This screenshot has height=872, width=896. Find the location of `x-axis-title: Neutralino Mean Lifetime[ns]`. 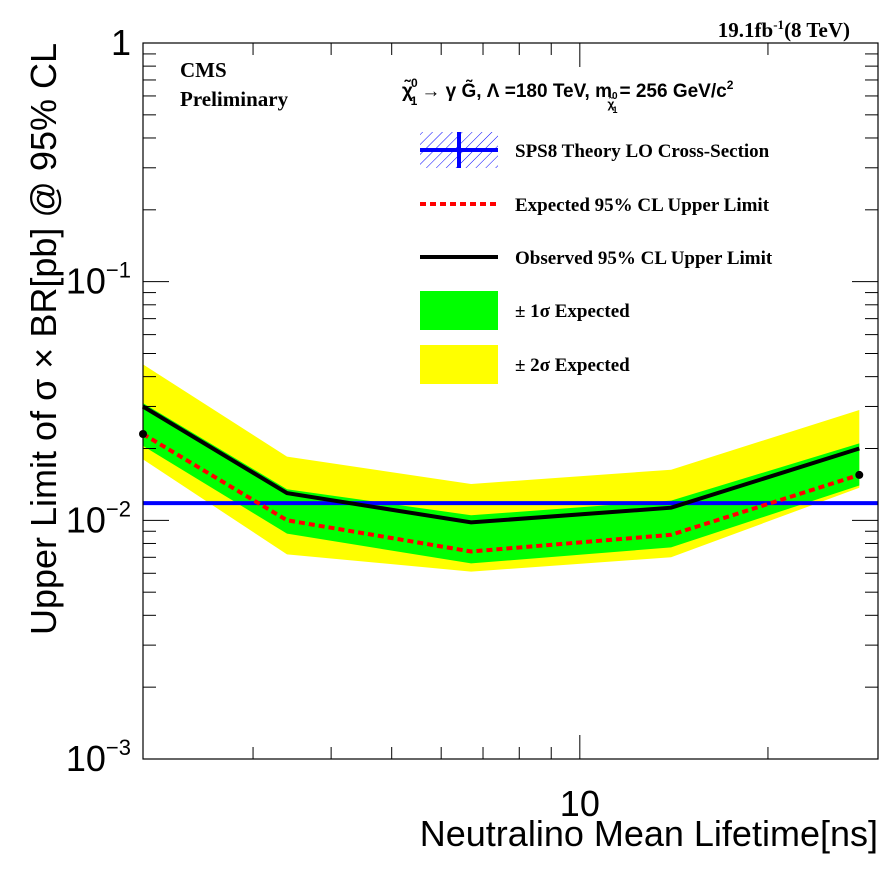

x-axis-title: Neutralino Mean Lifetime[ns] is located at coordinates (649, 833).